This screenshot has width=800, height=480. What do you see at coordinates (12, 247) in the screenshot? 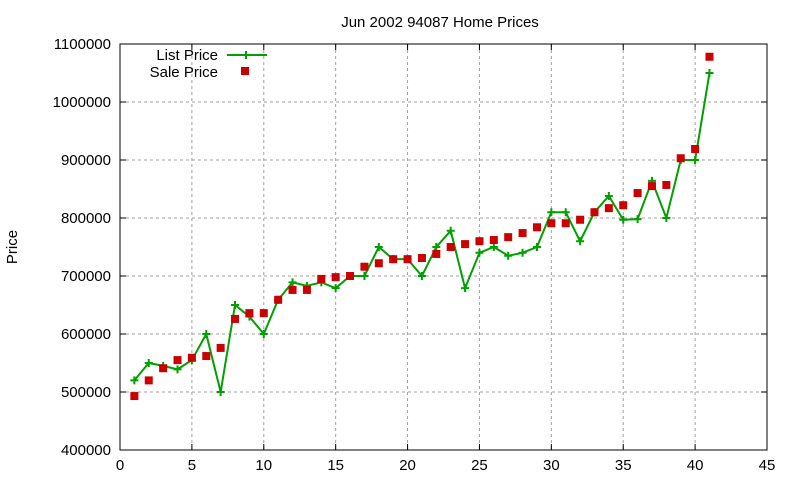
I see `y-axis-label: Price` at bounding box center [12, 247].